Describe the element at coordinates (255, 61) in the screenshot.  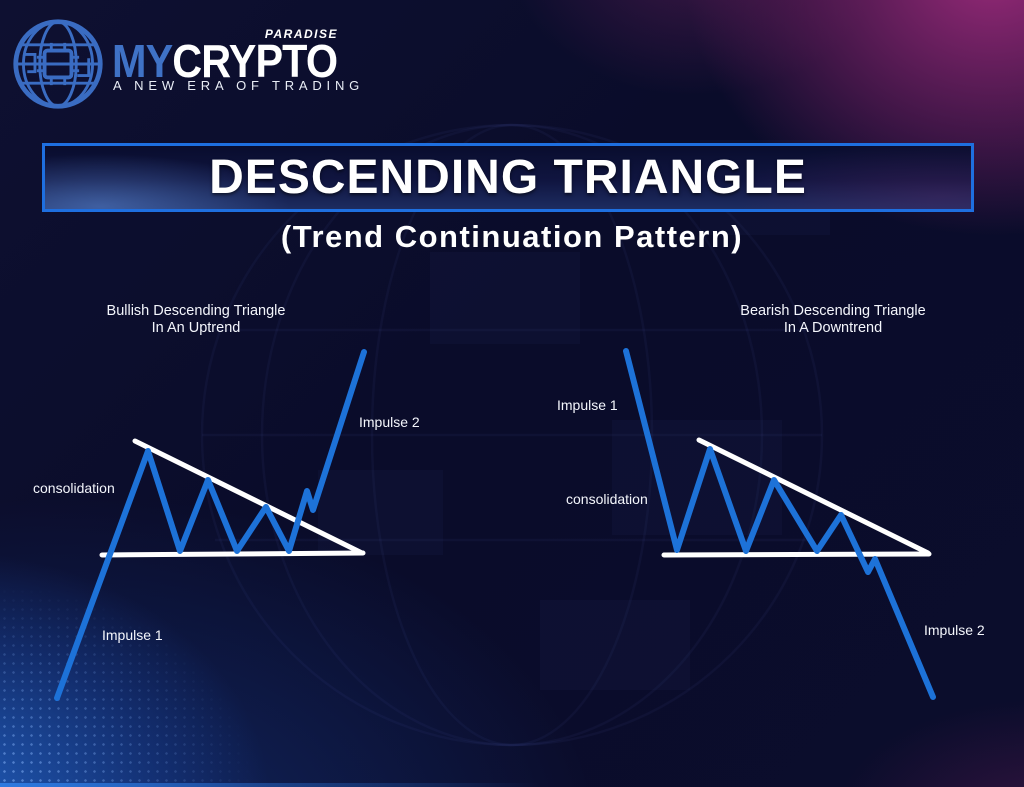
I see `logo-crypto-text: CRYPTO` at that location.